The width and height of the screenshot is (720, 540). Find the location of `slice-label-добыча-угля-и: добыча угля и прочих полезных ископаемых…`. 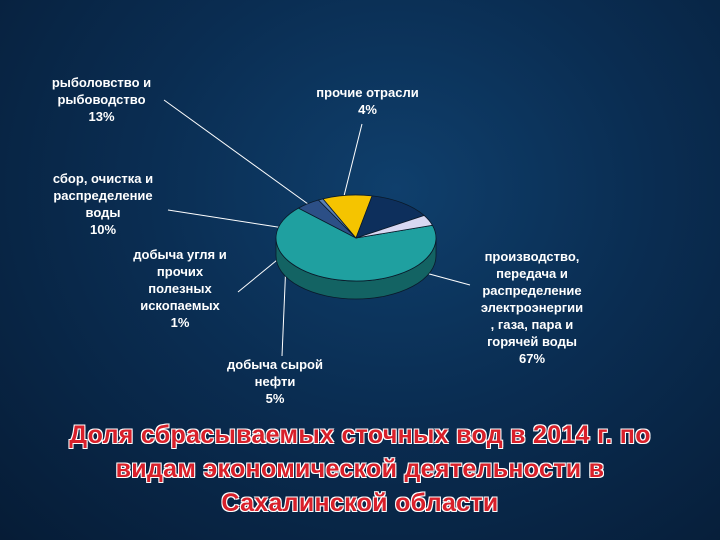

slice-label-добыча-угля-и: добыча угля и прочих полезных ископаемых… is located at coordinates (180, 288).